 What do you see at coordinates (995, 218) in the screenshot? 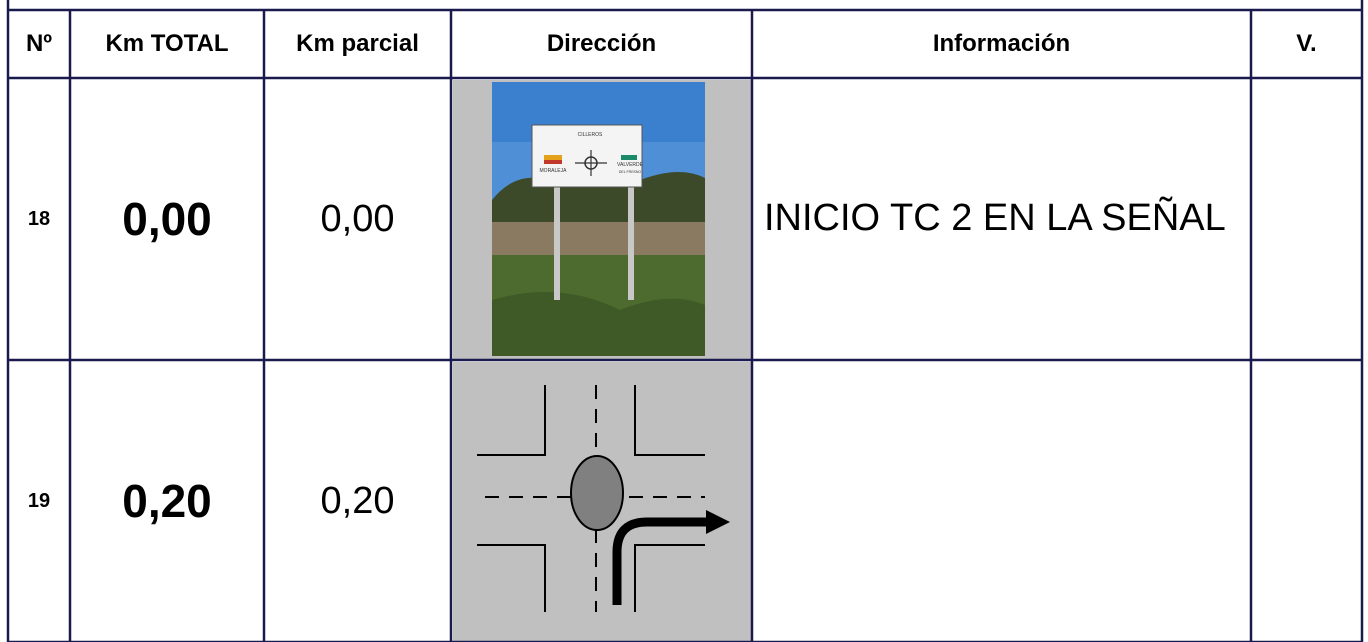
I see `information: INICIO TC 2 EN LA SEÑAL` at bounding box center [995, 218].